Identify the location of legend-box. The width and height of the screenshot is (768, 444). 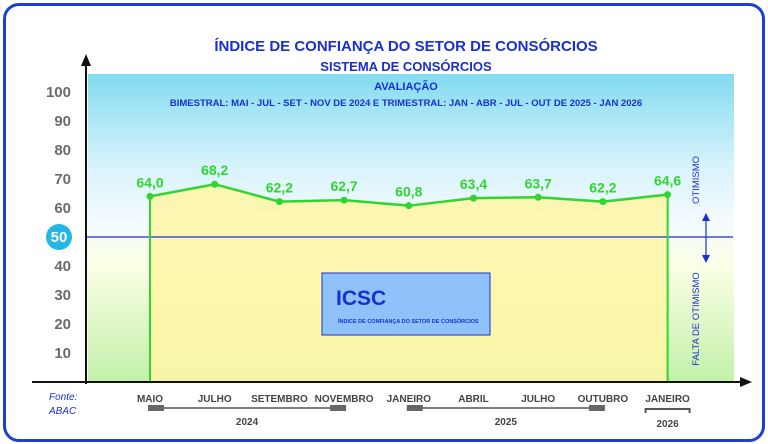
(406, 304).